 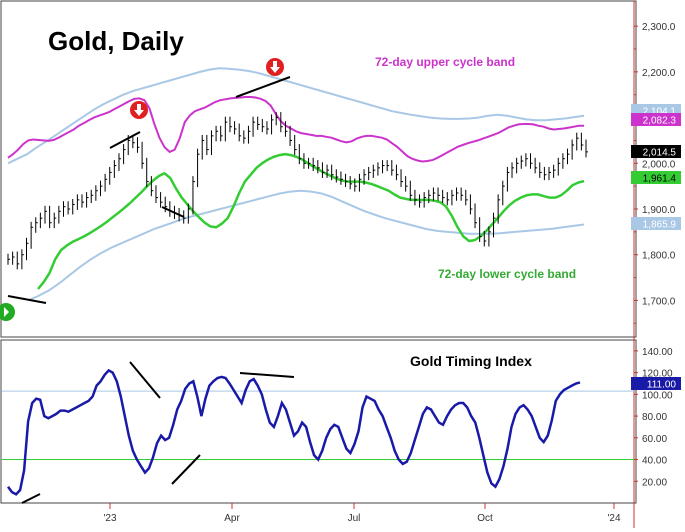 I want to click on timing-y-tick-label: 60.00, so click(x=654, y=439).